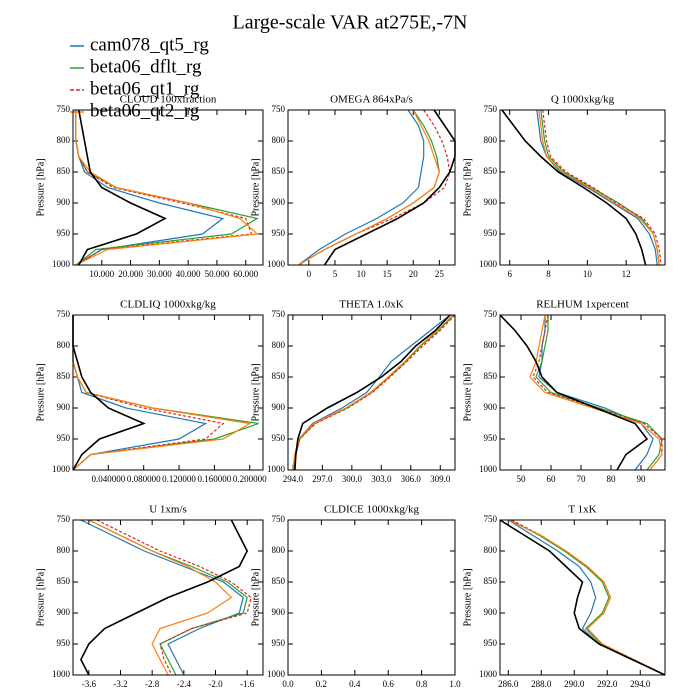 The image size is (700, 700). I want to click on panel-title: RELHUM 1xpercent, so click(582, 305).